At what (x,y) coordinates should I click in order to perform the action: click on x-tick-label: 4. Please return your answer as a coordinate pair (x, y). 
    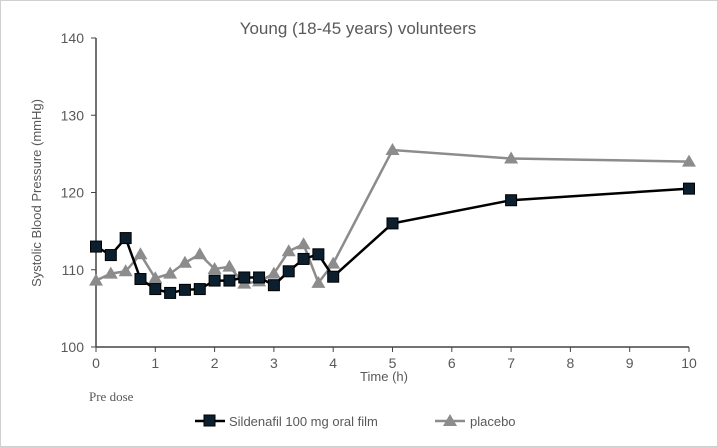
    Looking at the image, I should click on (333, 363).